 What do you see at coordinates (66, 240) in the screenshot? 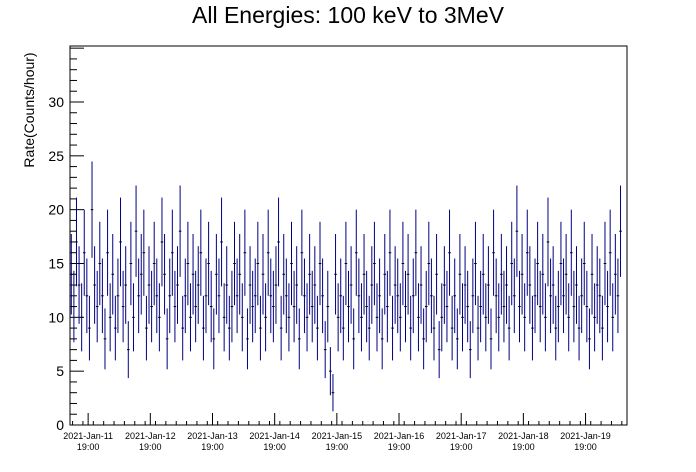
I see `y-axis: 0 5 10 15 20 25 30` at bounding box center [66, 240].